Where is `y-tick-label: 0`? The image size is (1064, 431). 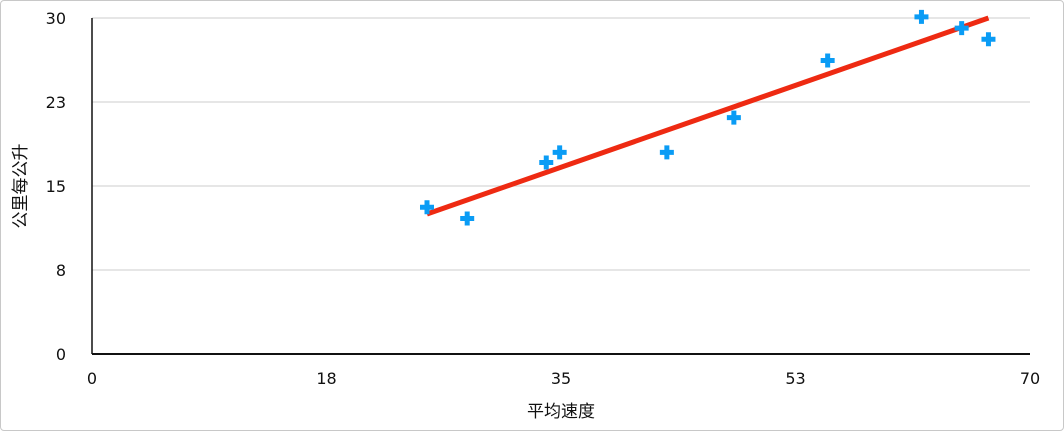 y-tick-label: 0 is located at coordinates (61, 354).